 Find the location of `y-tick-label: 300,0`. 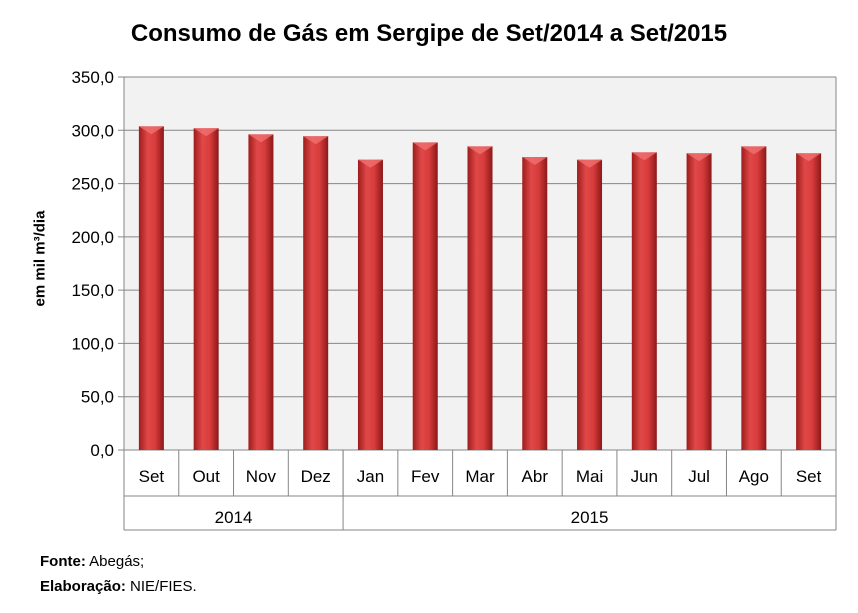

y-tick-label: 300,0 is located at coordinates (92, 130).